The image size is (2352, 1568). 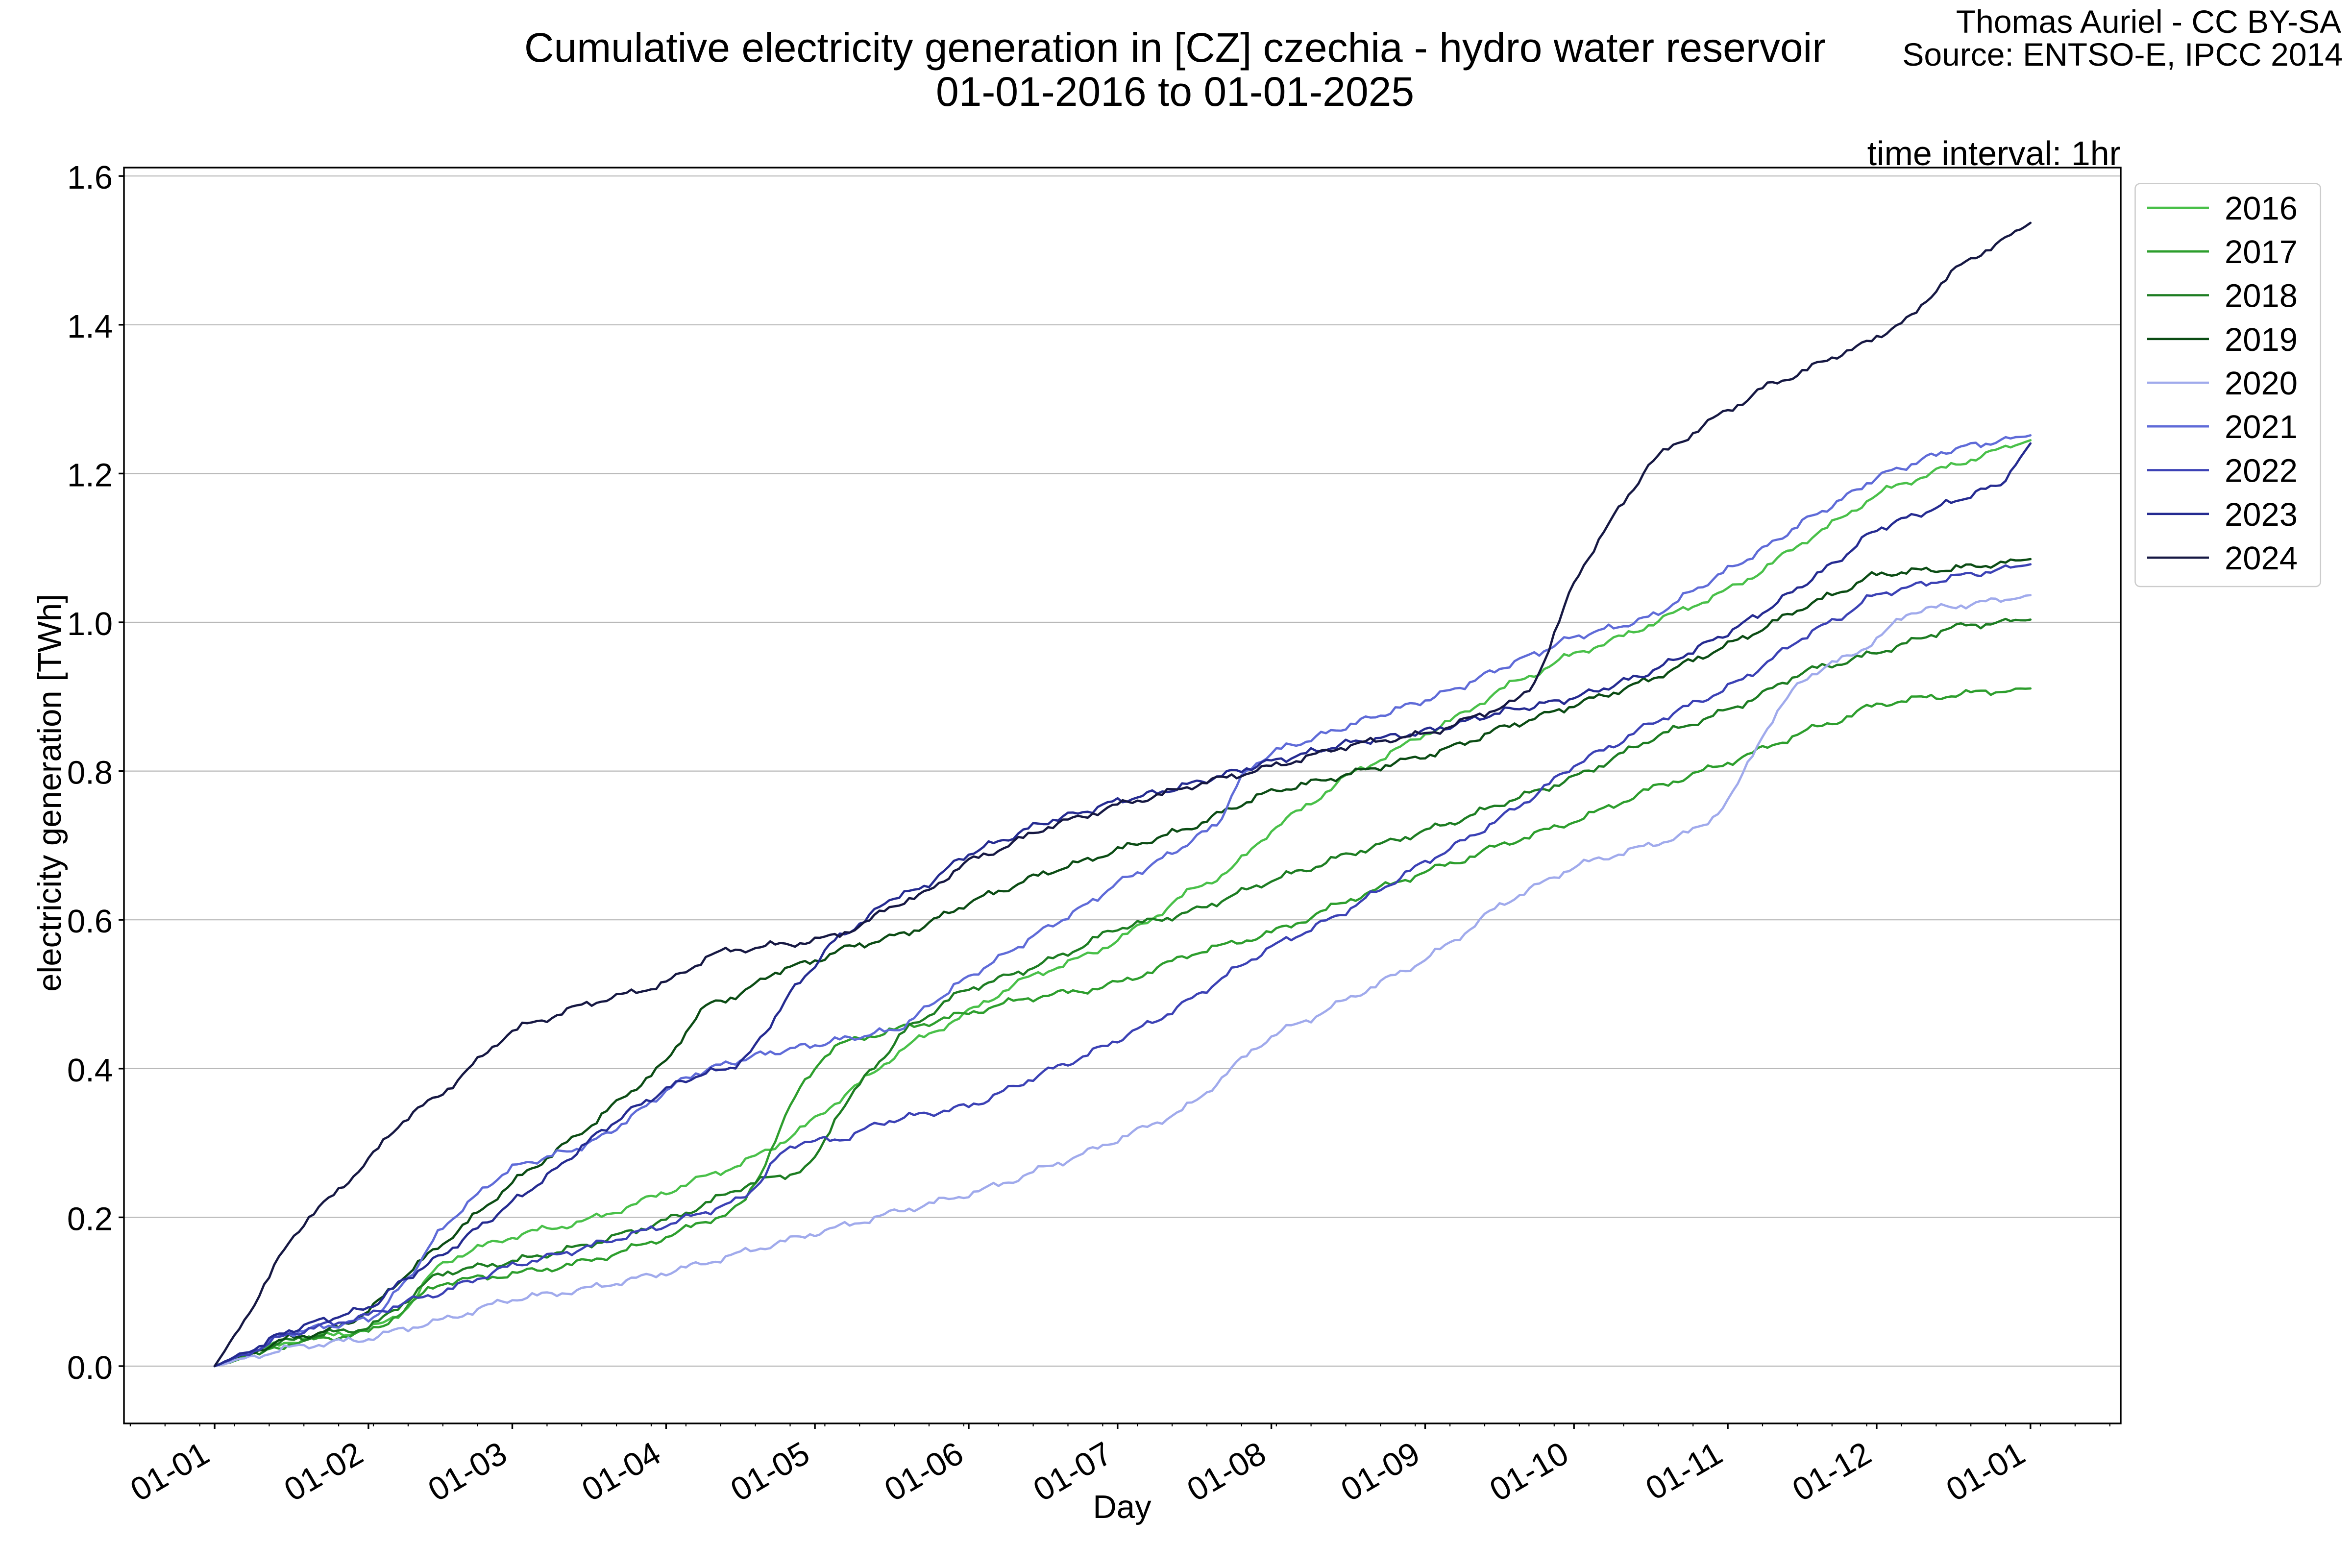 What do you see at coordinates (2261, 427) in the screenshot?
I see `svg-text: 2021` at bounding box center [2261, 427].